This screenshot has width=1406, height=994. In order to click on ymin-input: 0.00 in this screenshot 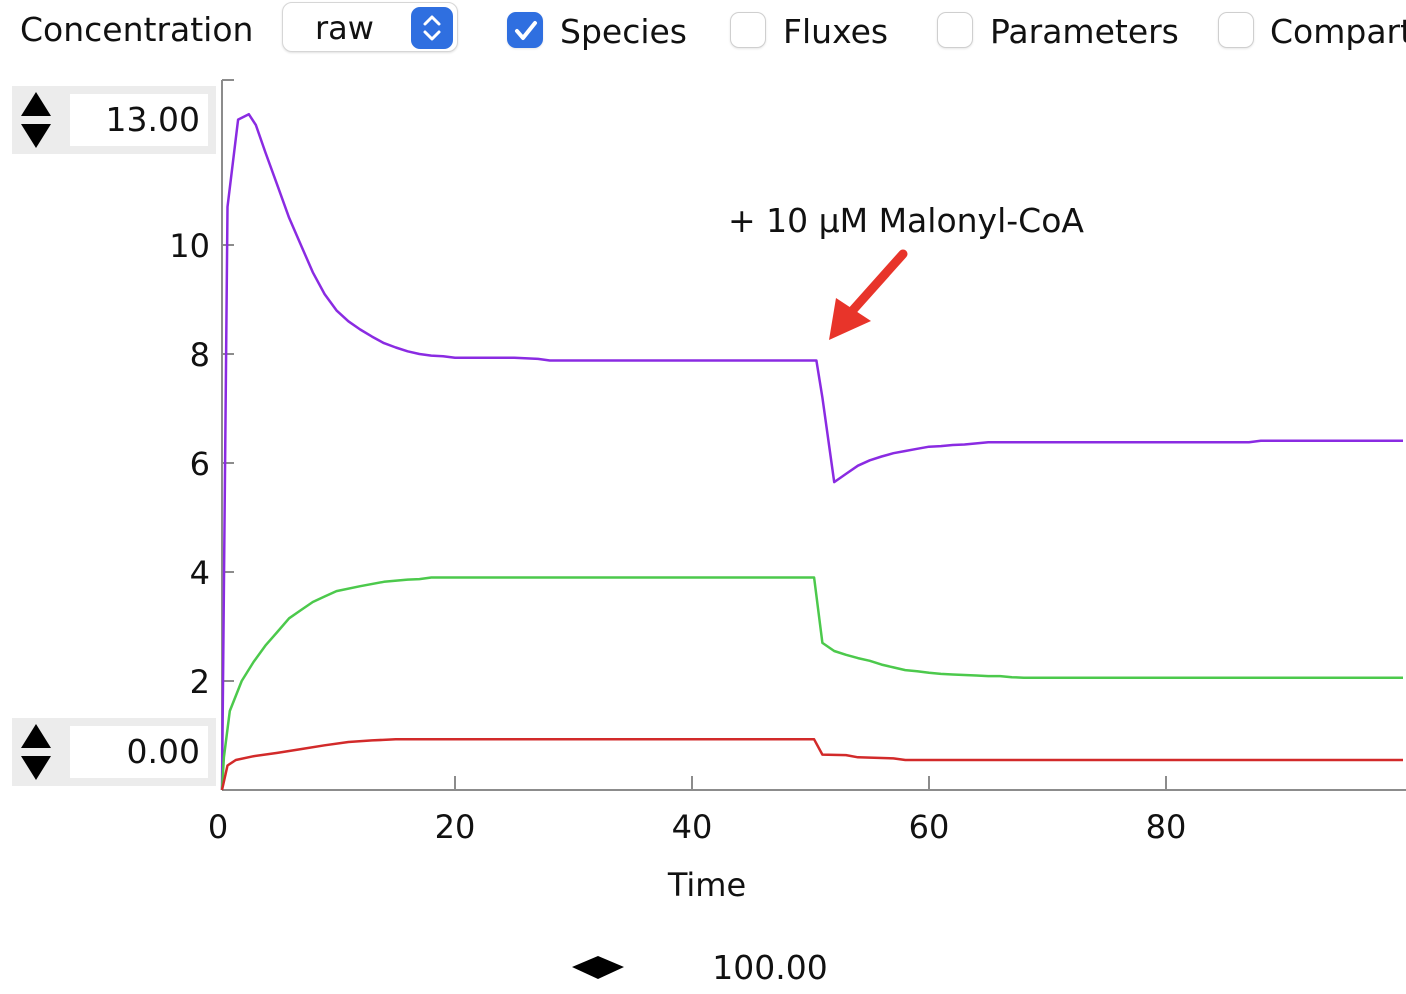, I will do `click(139, 752)`.